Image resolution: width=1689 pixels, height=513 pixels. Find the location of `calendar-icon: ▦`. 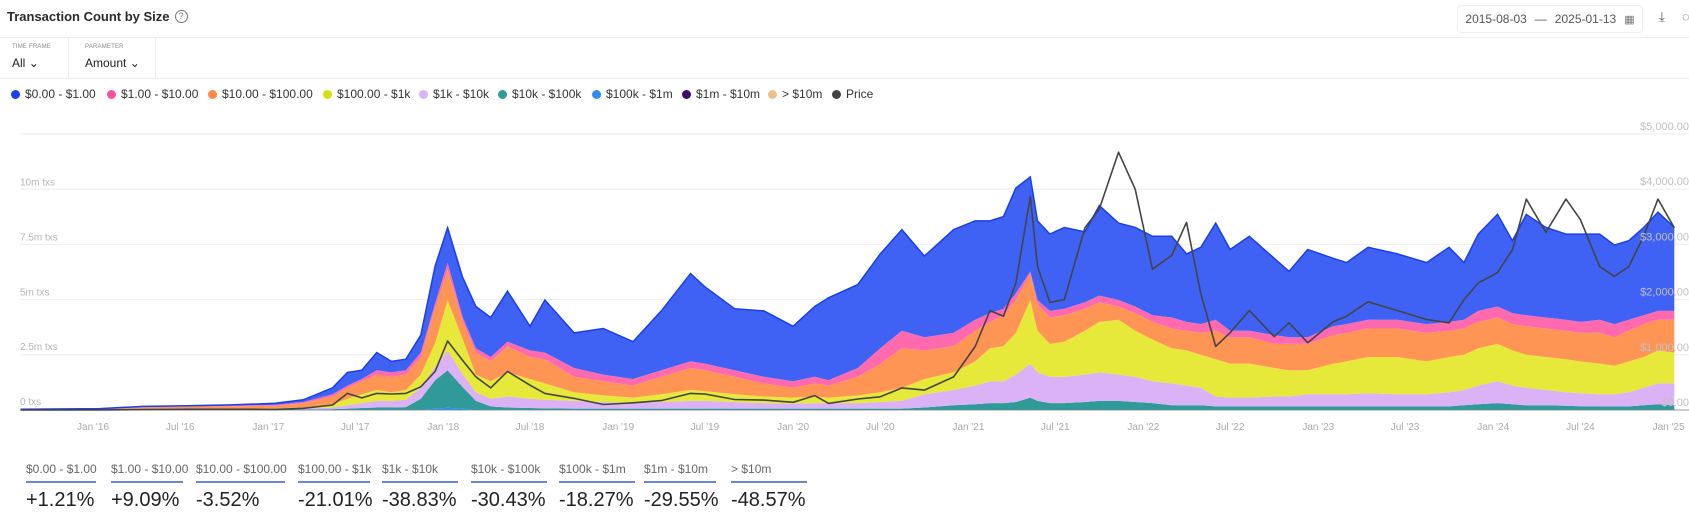

calendar-icon: ▦ is located at coordinates (1629, 19).